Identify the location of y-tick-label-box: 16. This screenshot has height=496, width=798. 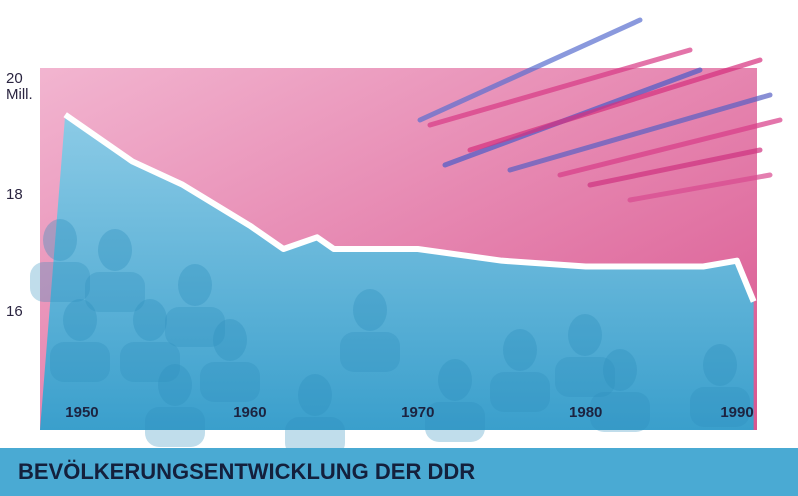
(14, 312).